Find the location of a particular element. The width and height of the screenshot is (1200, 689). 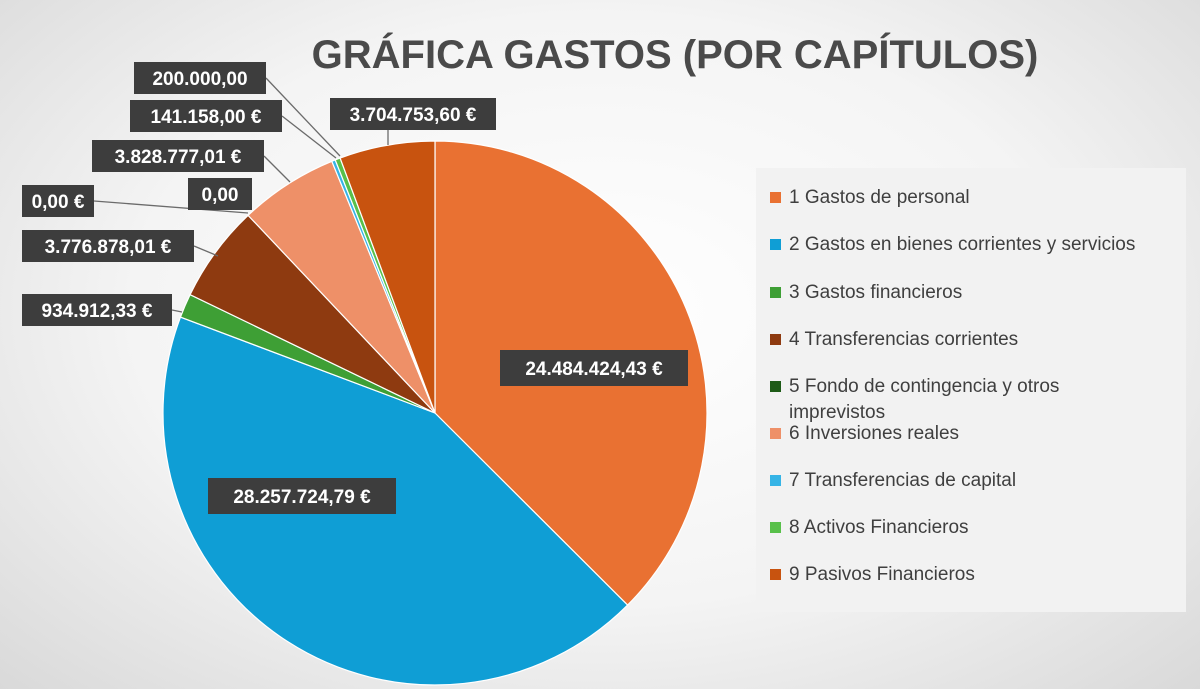

data-label-text: 0,00 € is located at coordinates (58, 202).